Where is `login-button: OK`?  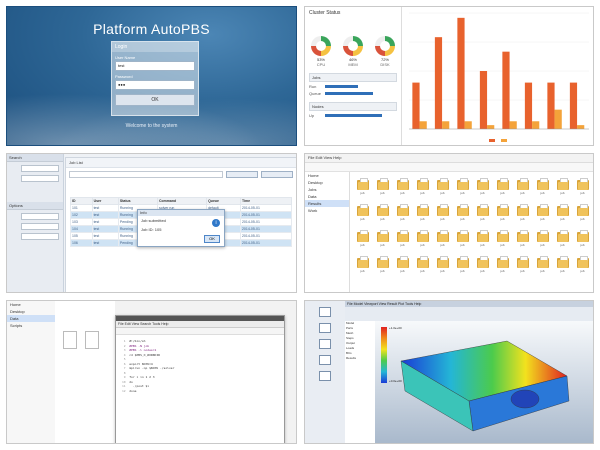 login-button: OK is located at coordinates (155, 100).